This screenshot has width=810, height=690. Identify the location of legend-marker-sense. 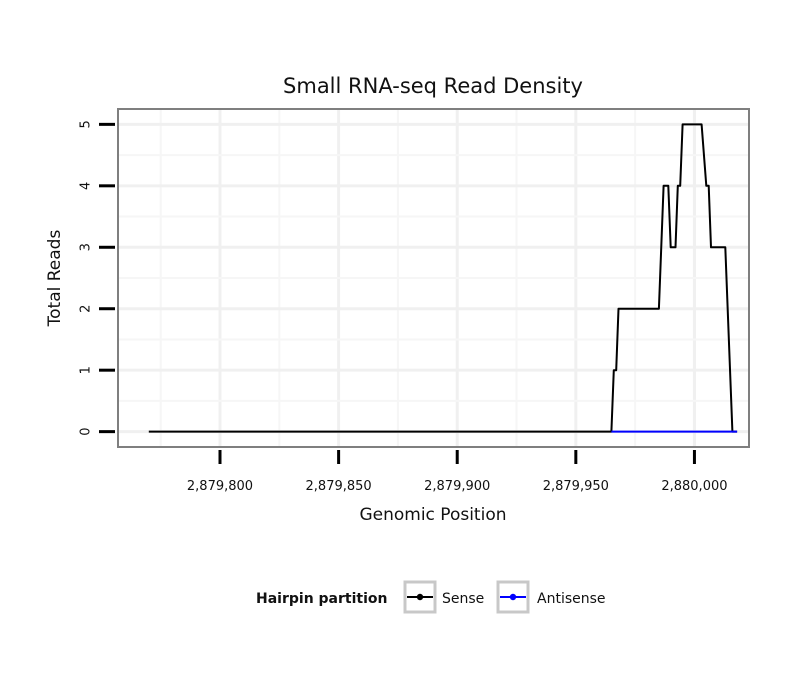
(420, 597).